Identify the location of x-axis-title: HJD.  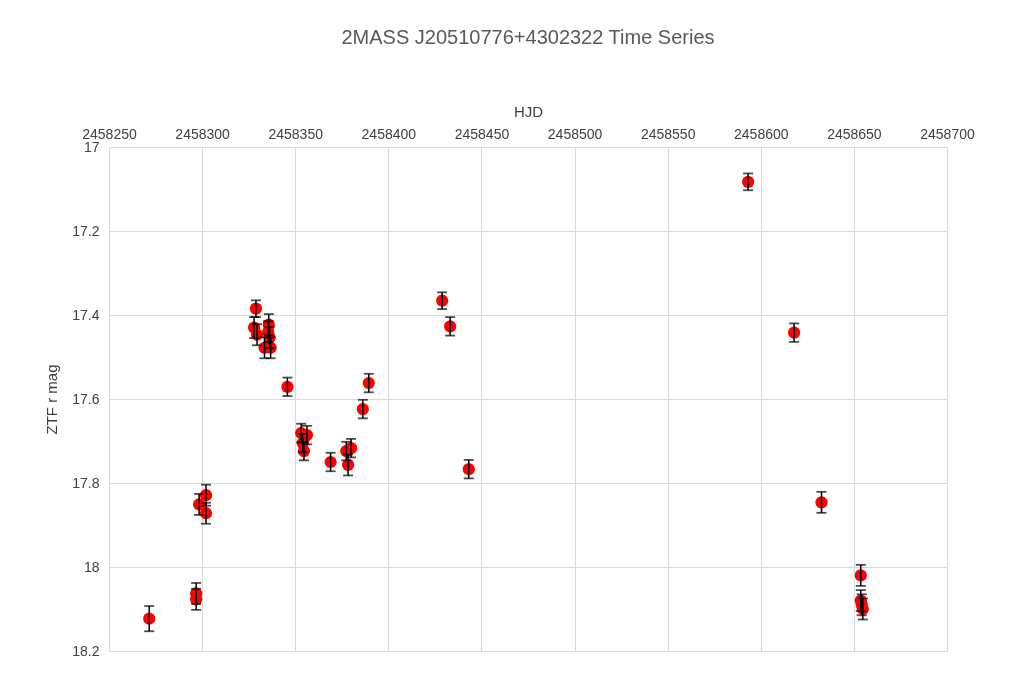
(528, 111).